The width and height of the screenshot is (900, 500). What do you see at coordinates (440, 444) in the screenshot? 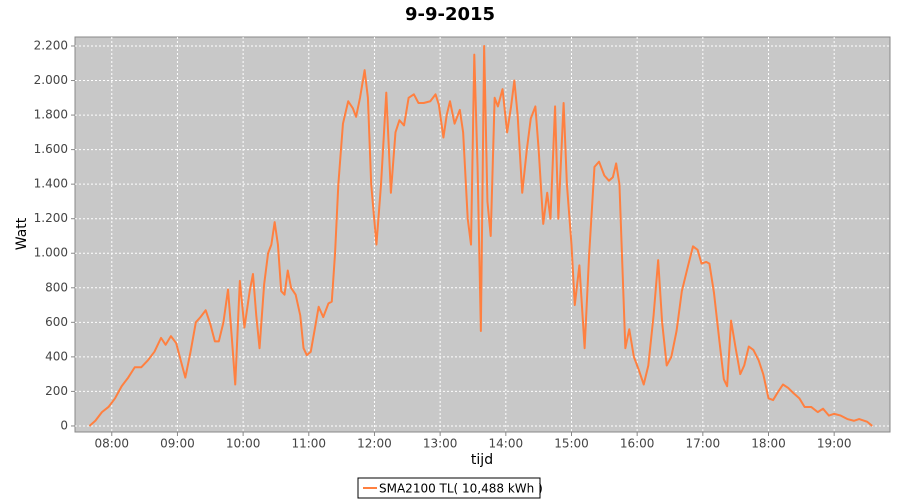
I see `x-tick-label: 13:00` at bounding box center [440, 444].